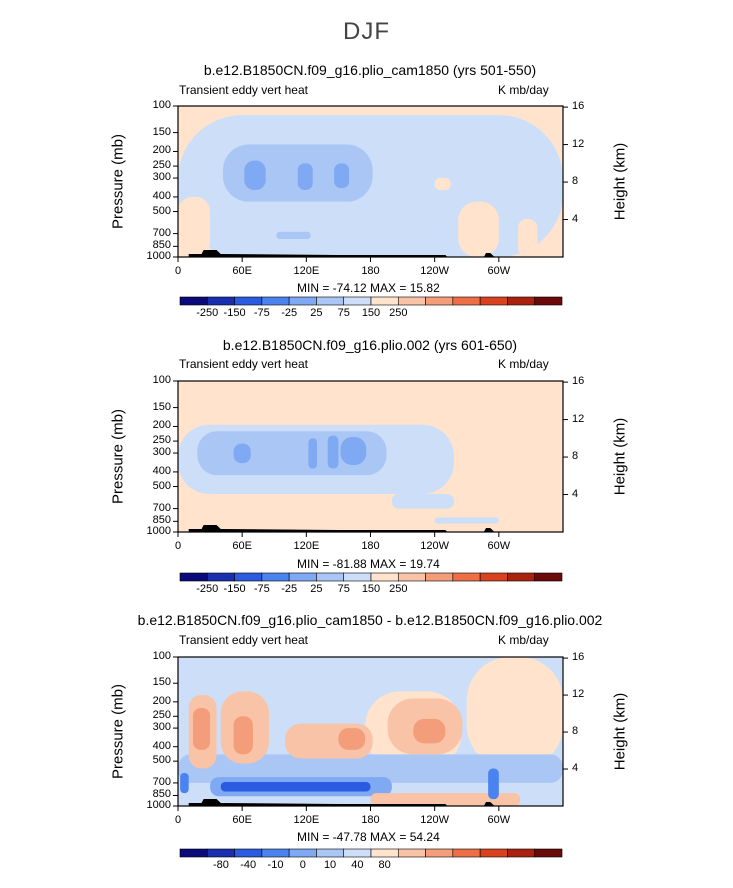 This screenshot has width=733, height=888. What do you see at coordinates (578, 694) in the screenshot?
I see `panel-3-htick-label-1: 12` at bounding box center [578, 694].